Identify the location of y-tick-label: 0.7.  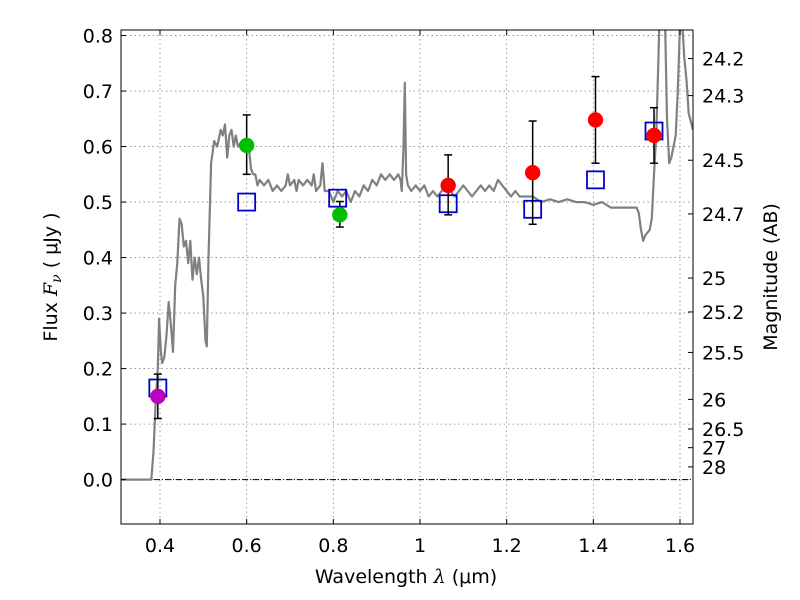
(98, 92).